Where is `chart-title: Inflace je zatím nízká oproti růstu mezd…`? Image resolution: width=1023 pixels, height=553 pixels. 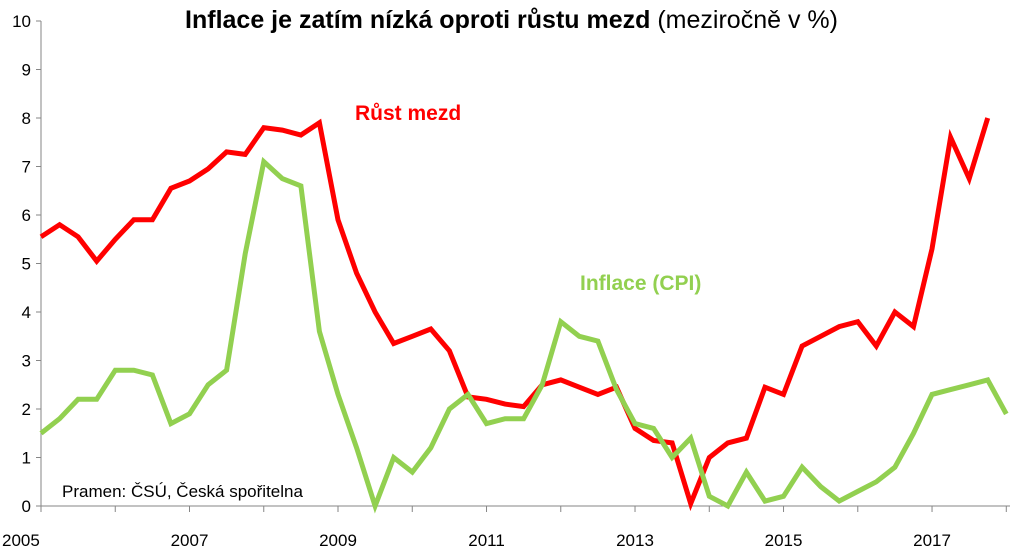
chart-title: Inflace je zatím nízká oproti růstu mezd… is located at coordinates (511, 20).